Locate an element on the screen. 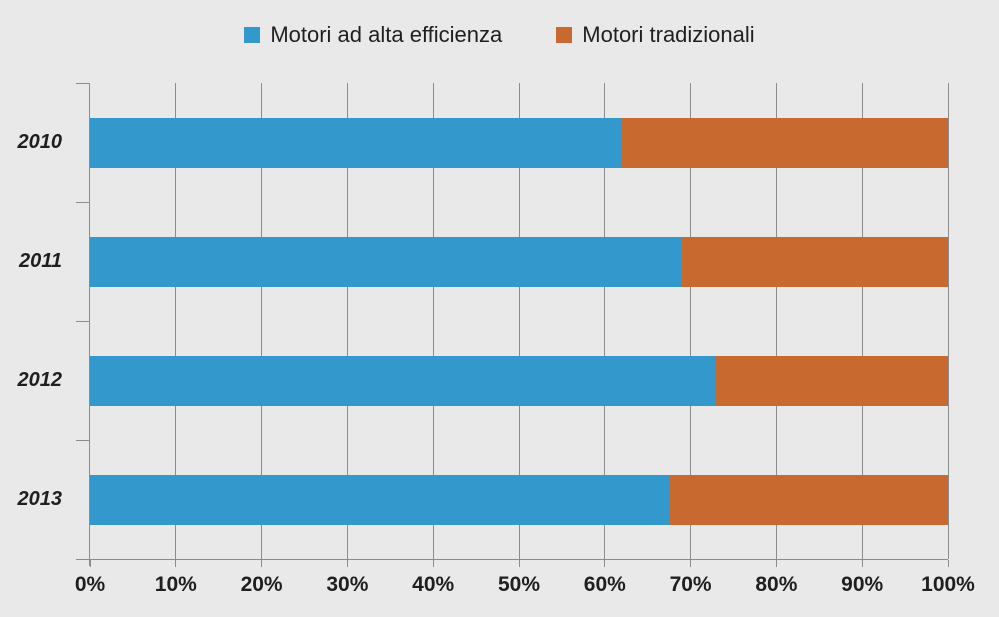  legend-item: Motori ad alta efficienza is located at coordinates (373, 35).